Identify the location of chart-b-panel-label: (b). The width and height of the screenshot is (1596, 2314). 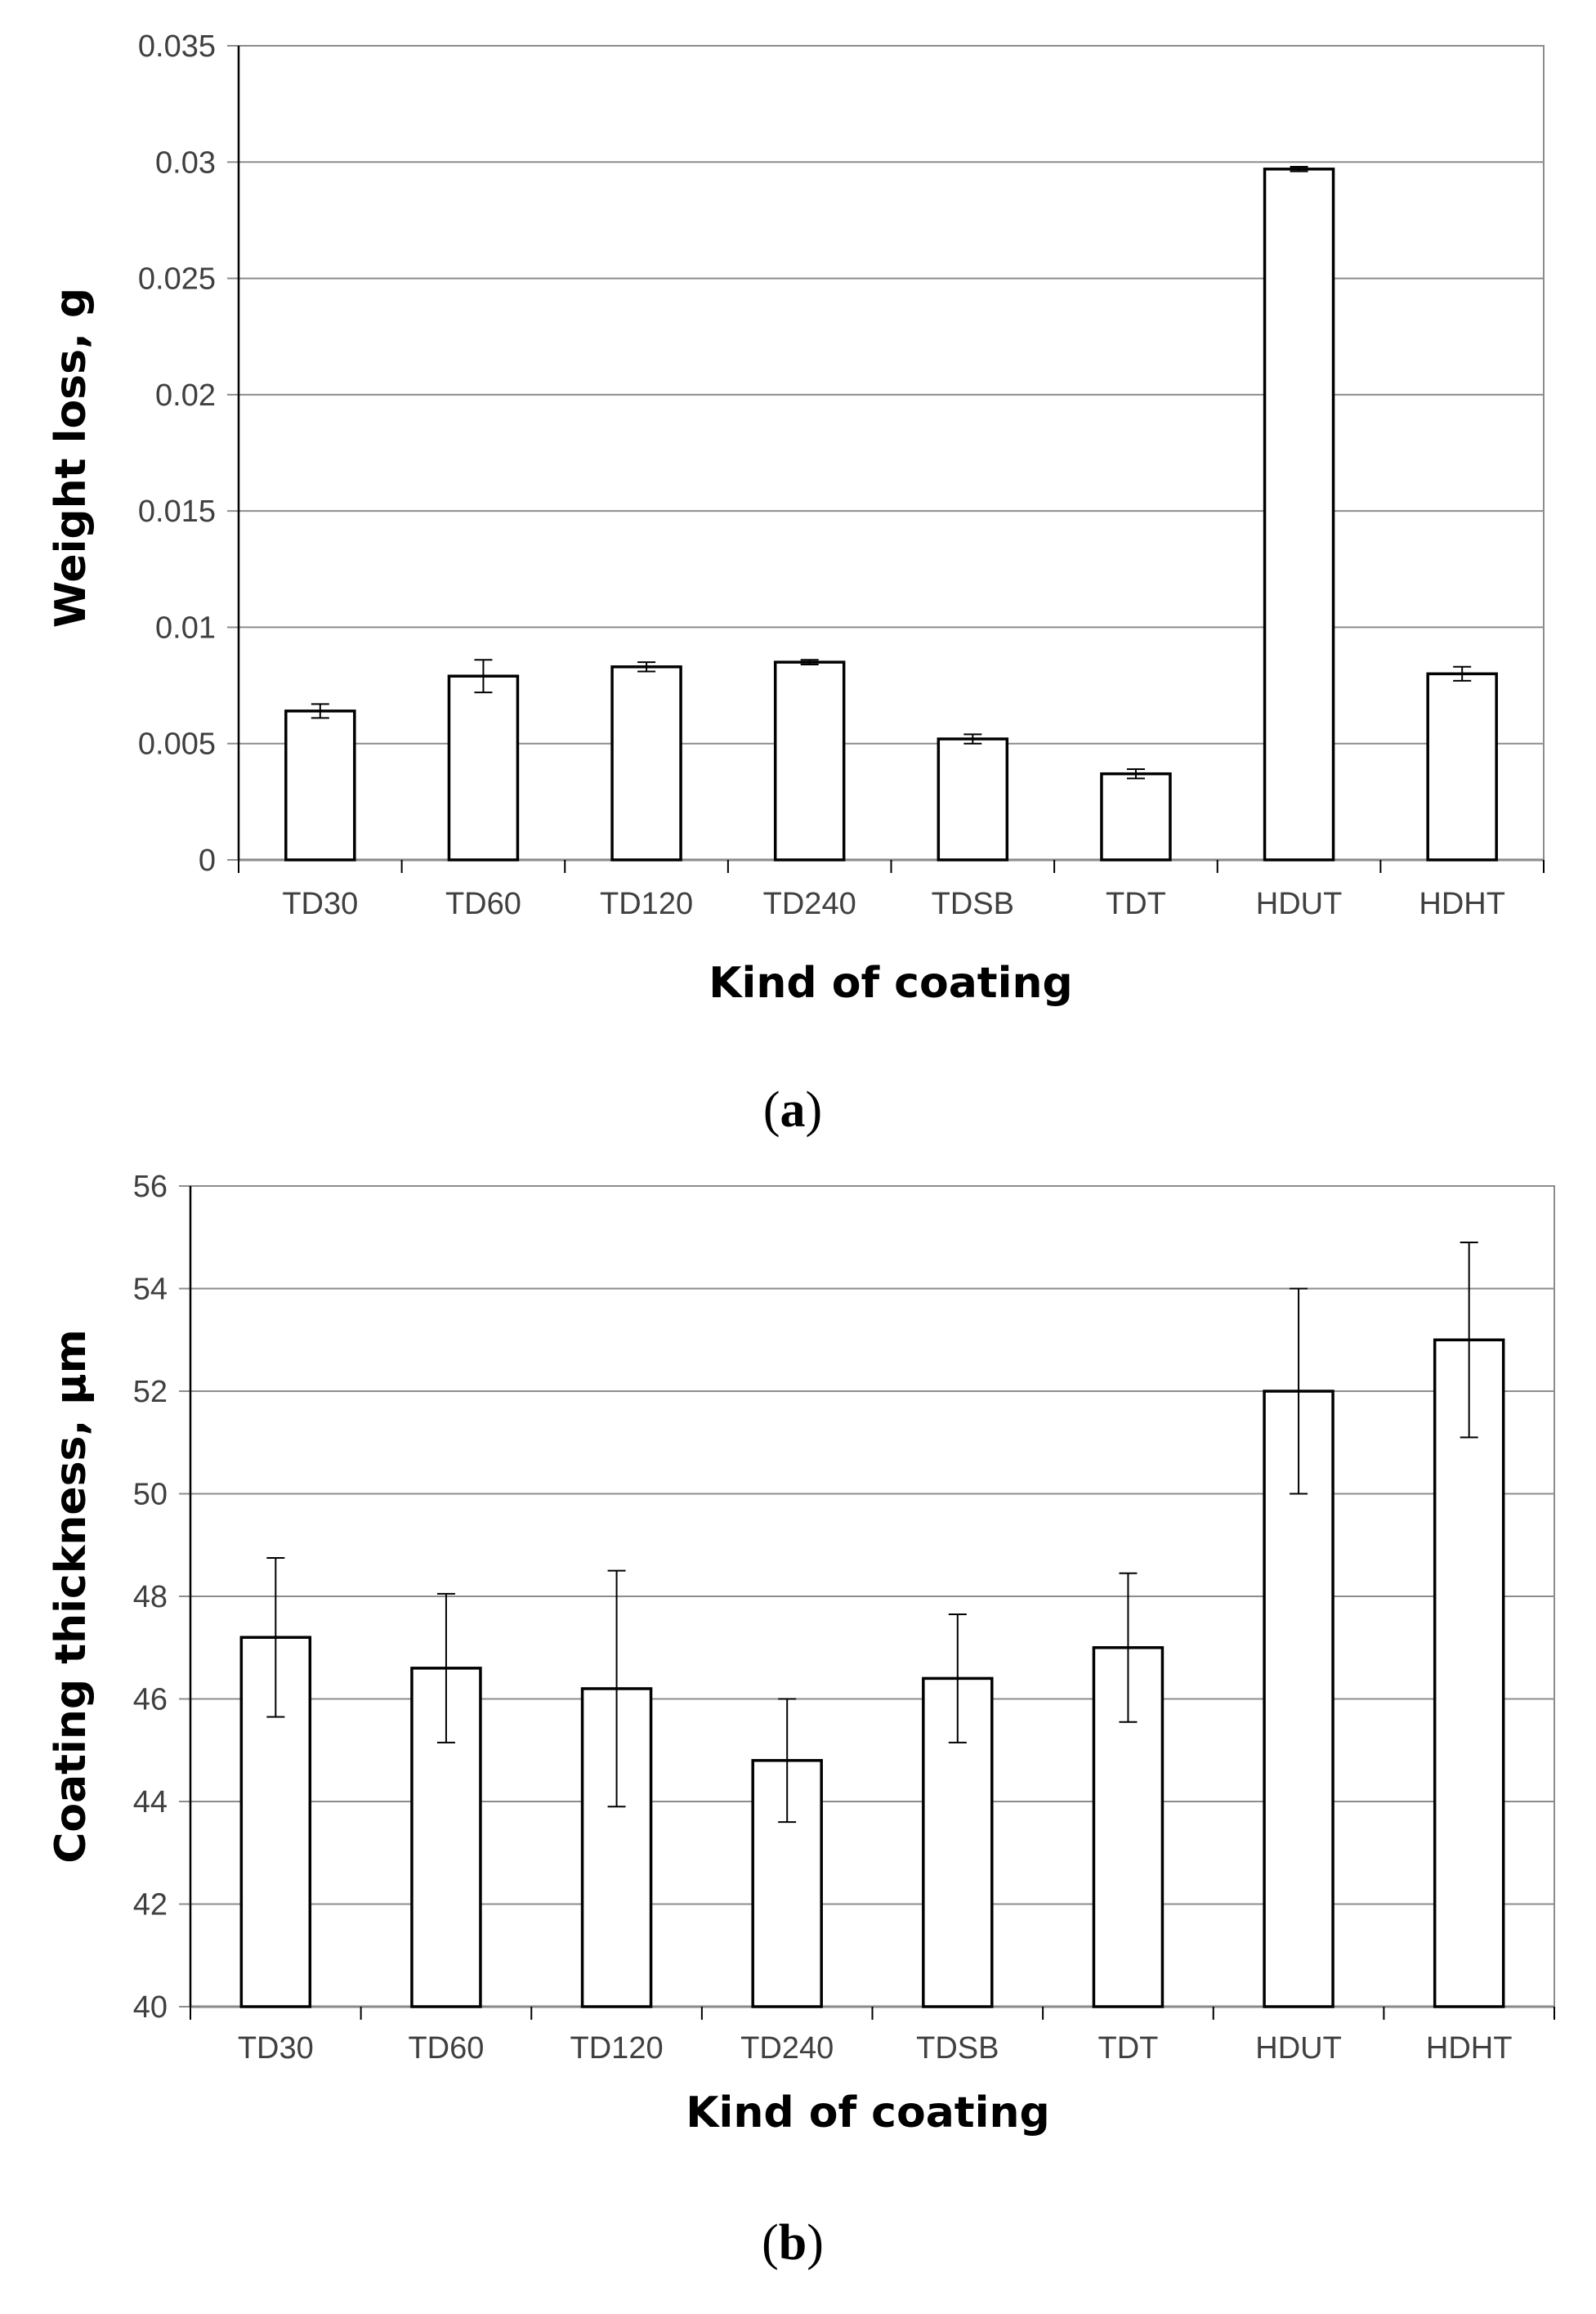
(793, 2243).